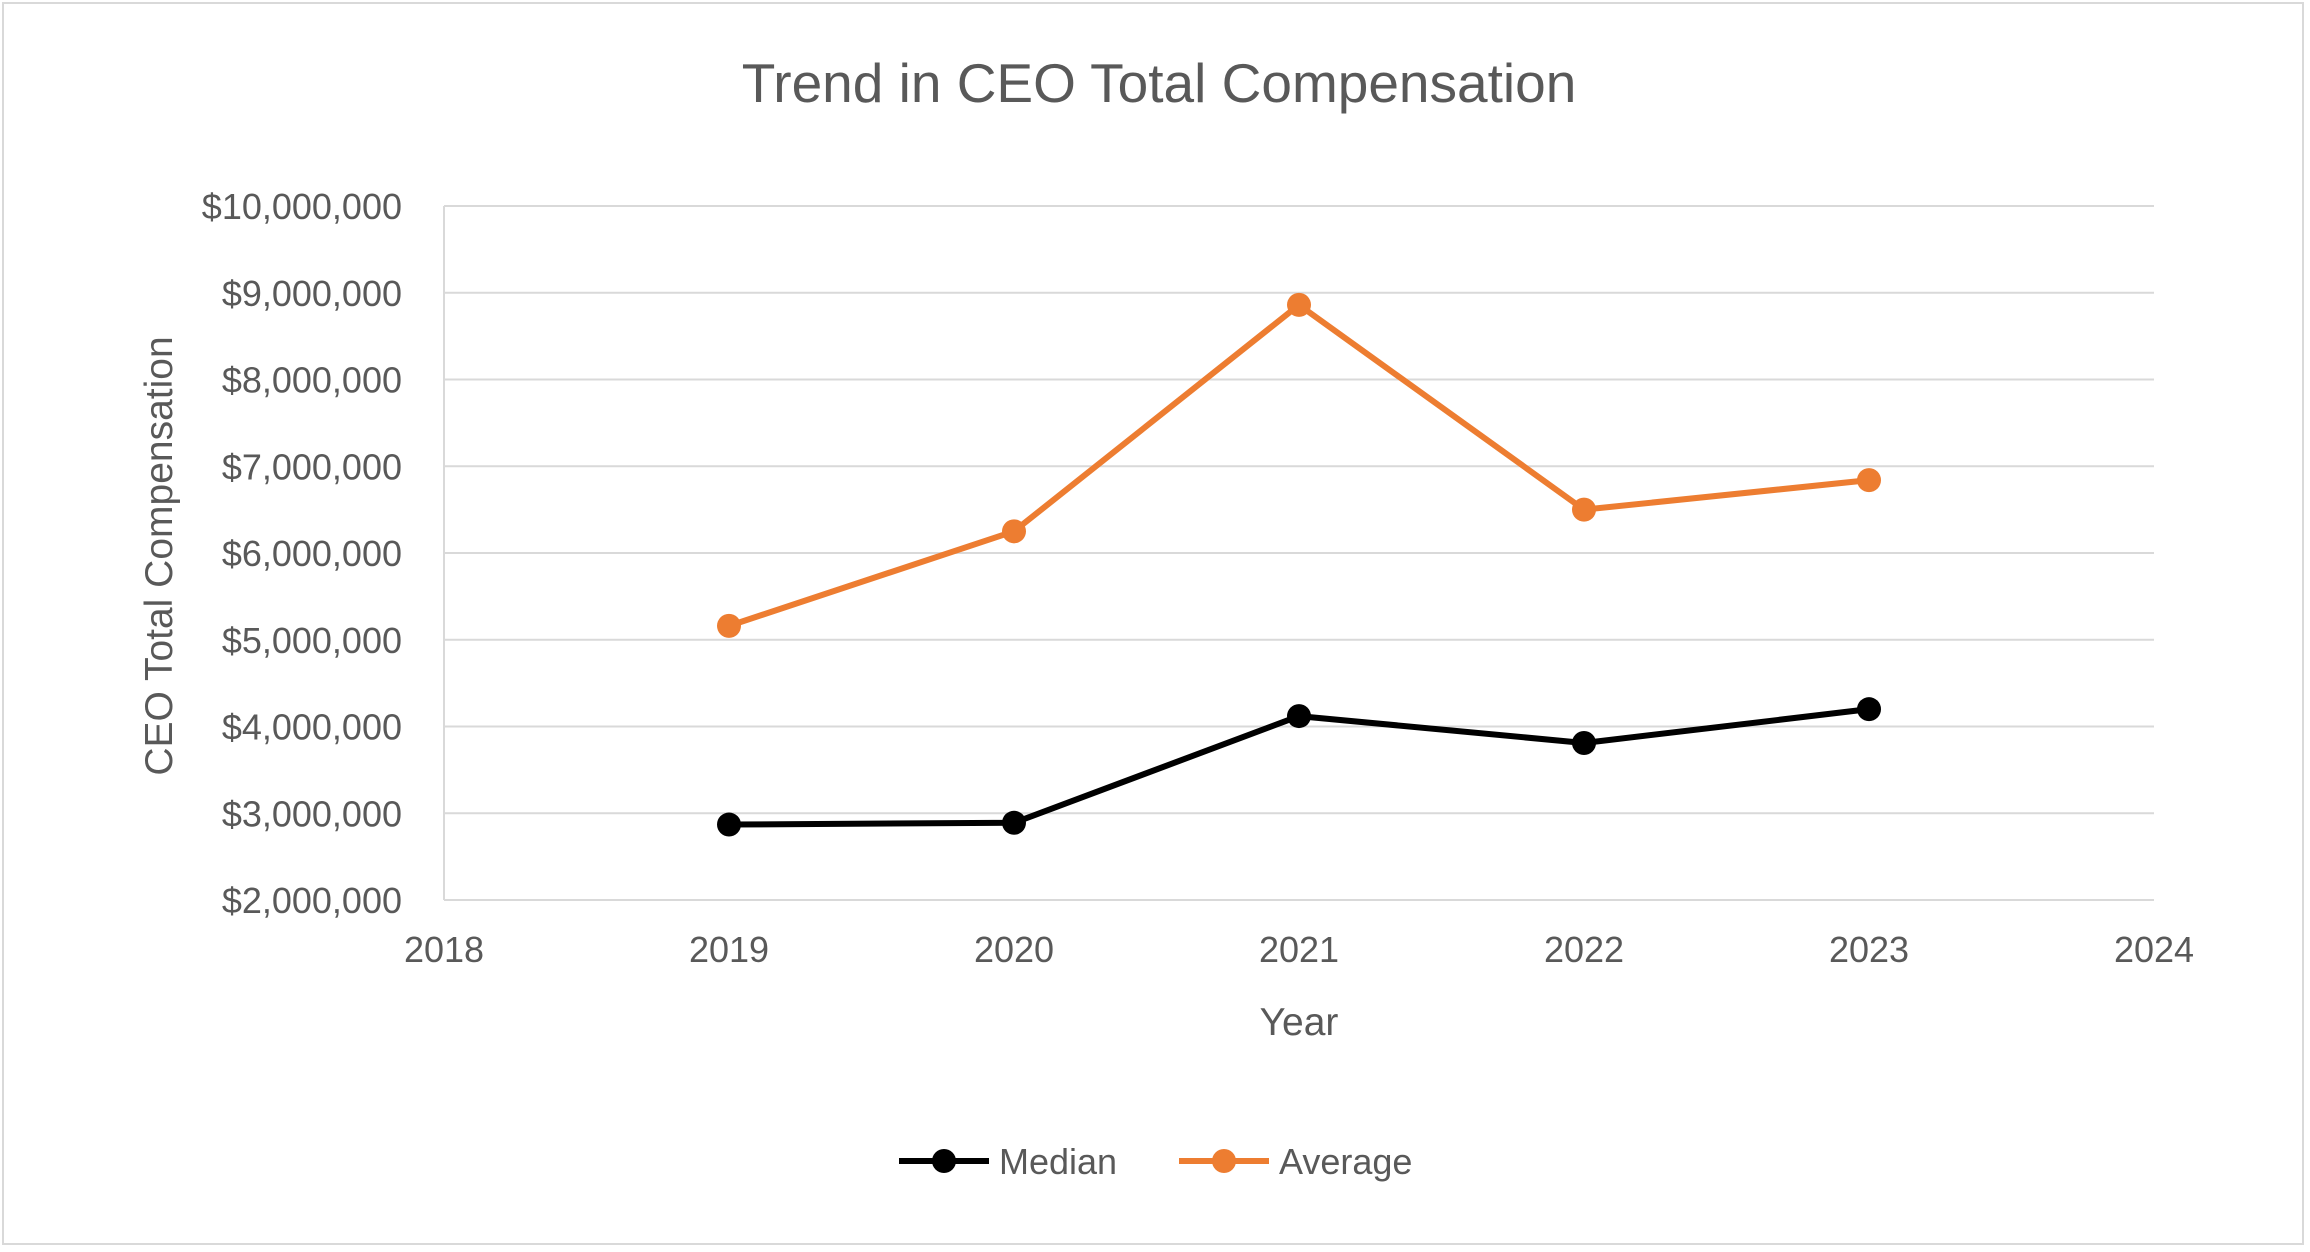  I want to click on y-tick-label: $8,000,000, so click(312, 380).